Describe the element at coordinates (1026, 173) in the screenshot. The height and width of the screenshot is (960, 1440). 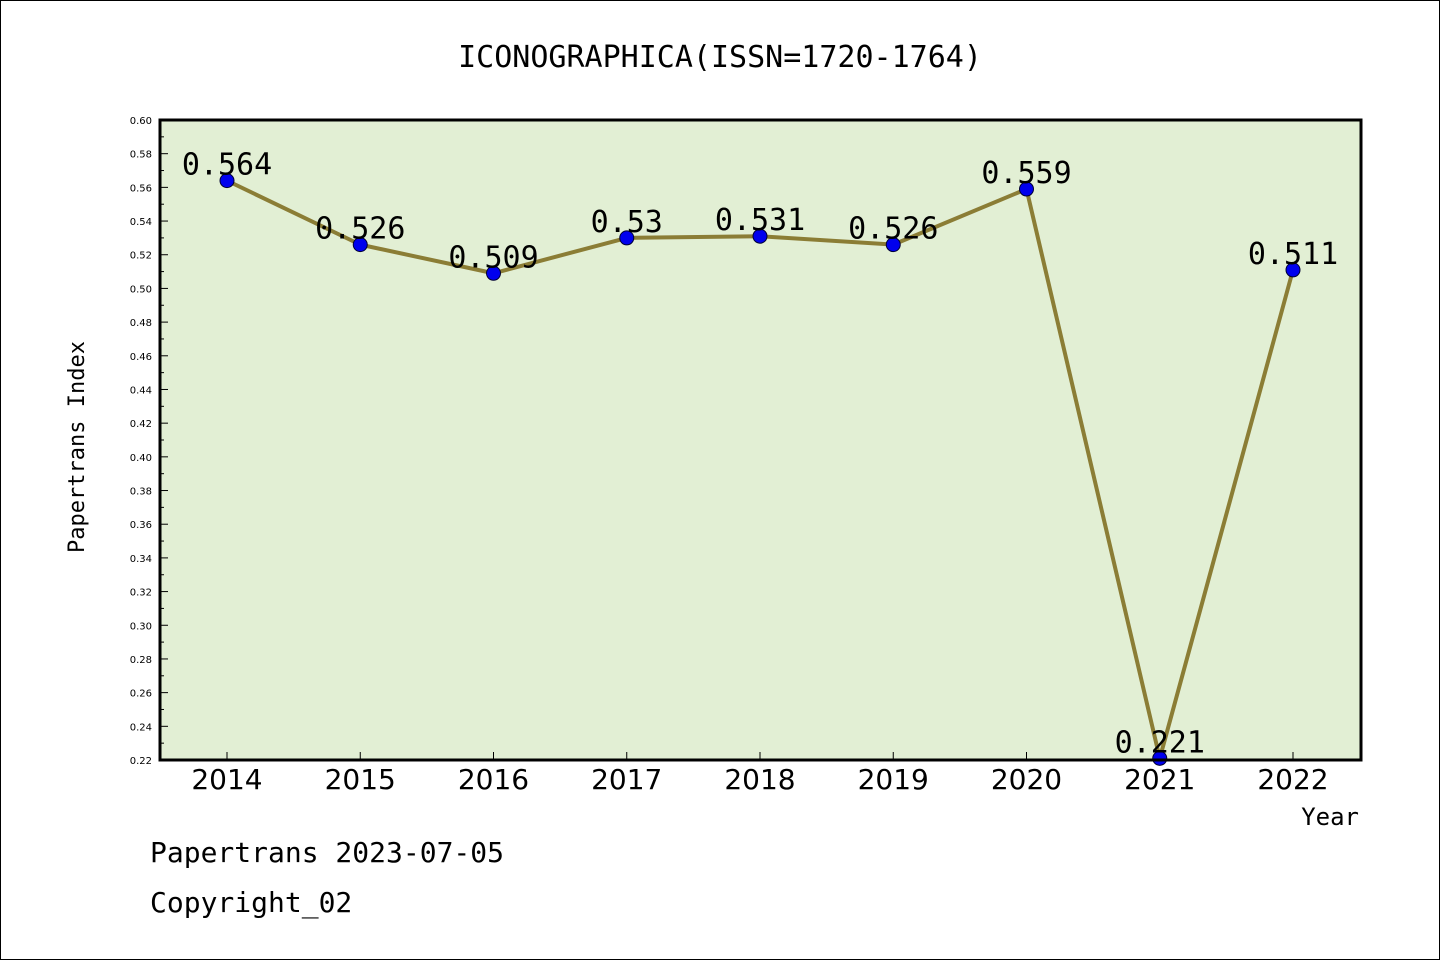
I see `data-label: 0.559` at that location.